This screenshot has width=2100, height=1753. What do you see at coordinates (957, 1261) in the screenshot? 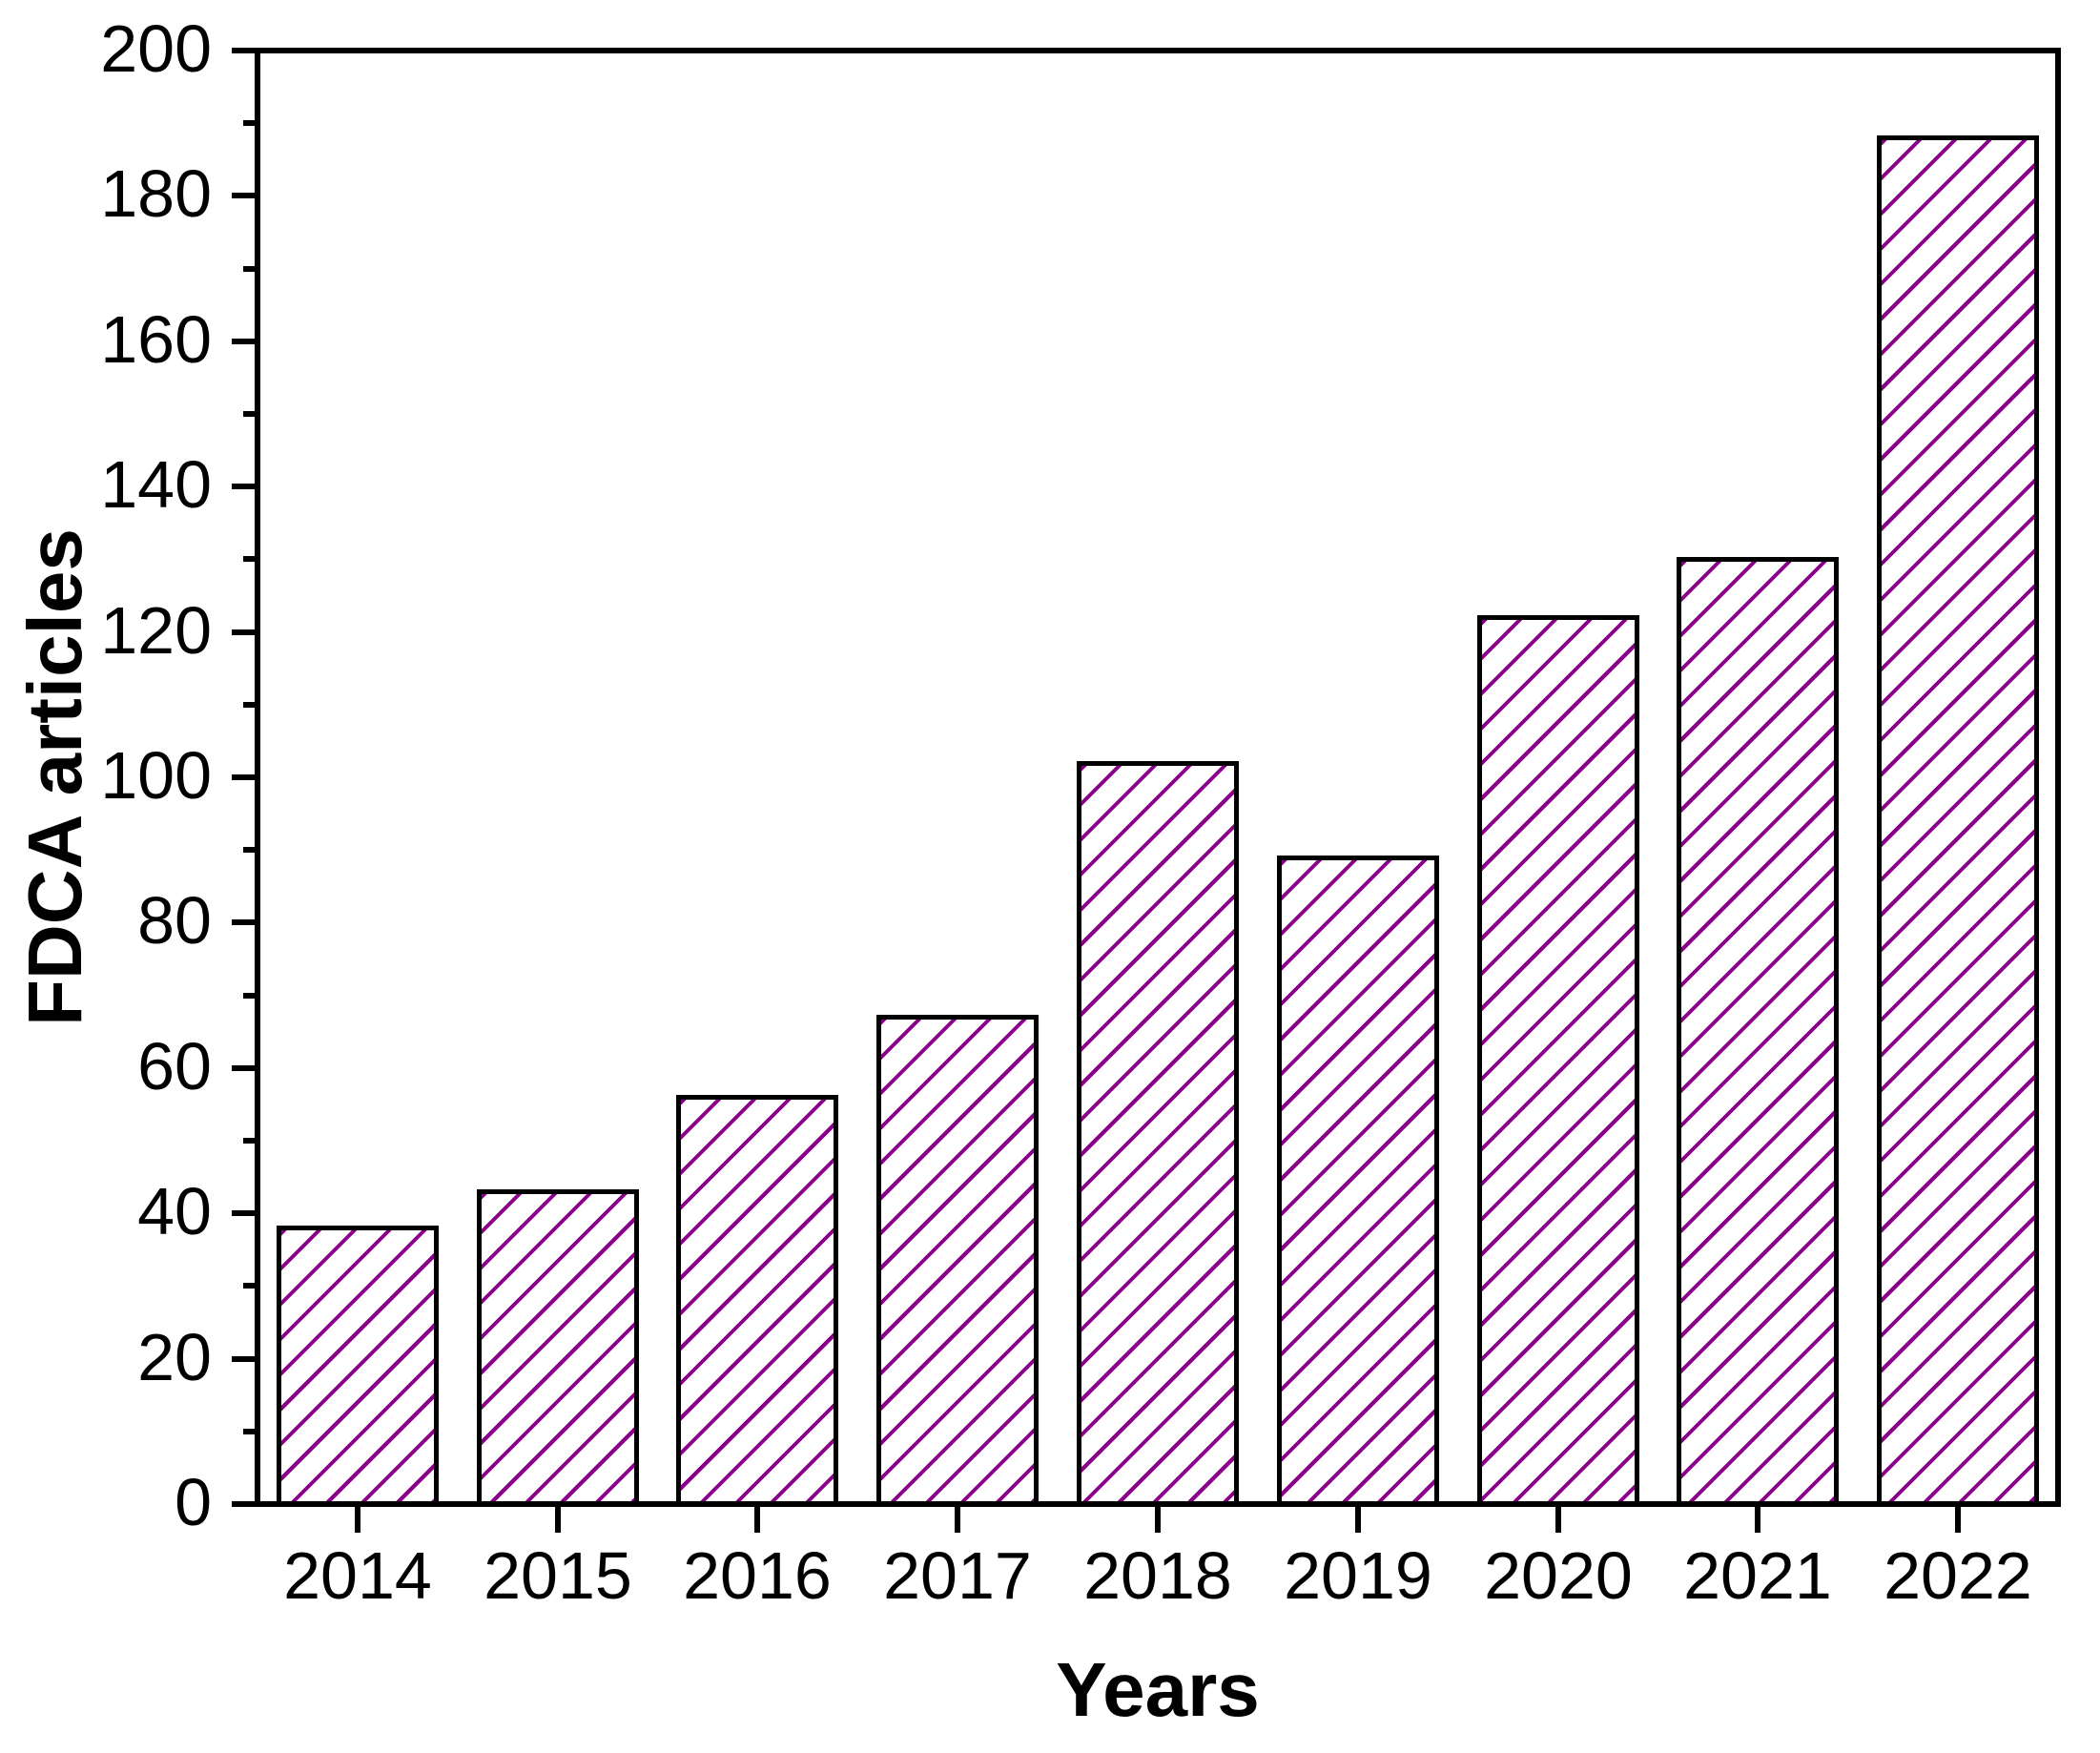
I see `bar-2017` at bounding box center [957, 1261].